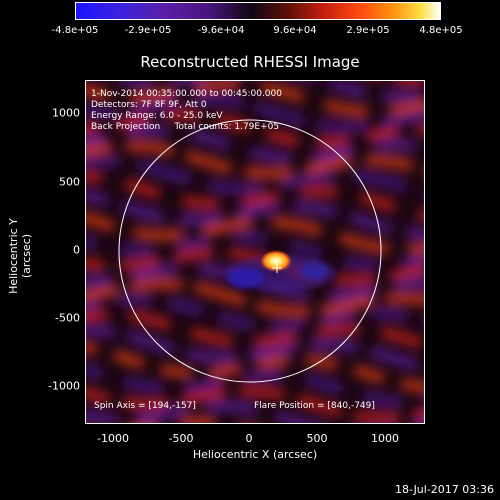 The width and height of the screenshot is (500, 500). I want to click on y-tick-label: -500, so click(67, 318).